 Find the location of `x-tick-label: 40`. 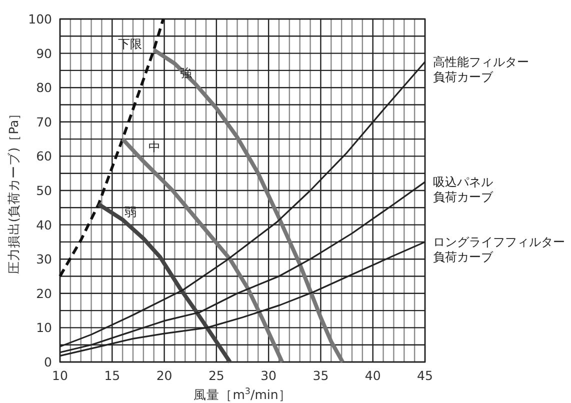

x-tick-label: 40 is located at coordinates (372, 375).